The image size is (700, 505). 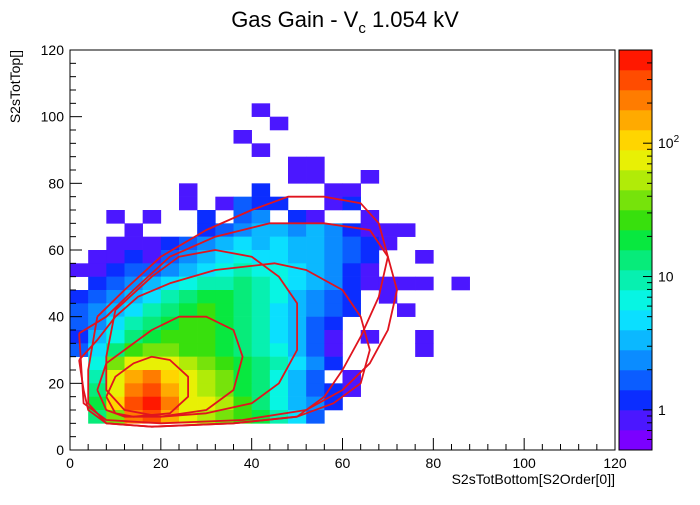 What do you see at coordinates (615, 463) in the screenshot?
I see `x-tick-label: 120` at bounding box center [615, 463].